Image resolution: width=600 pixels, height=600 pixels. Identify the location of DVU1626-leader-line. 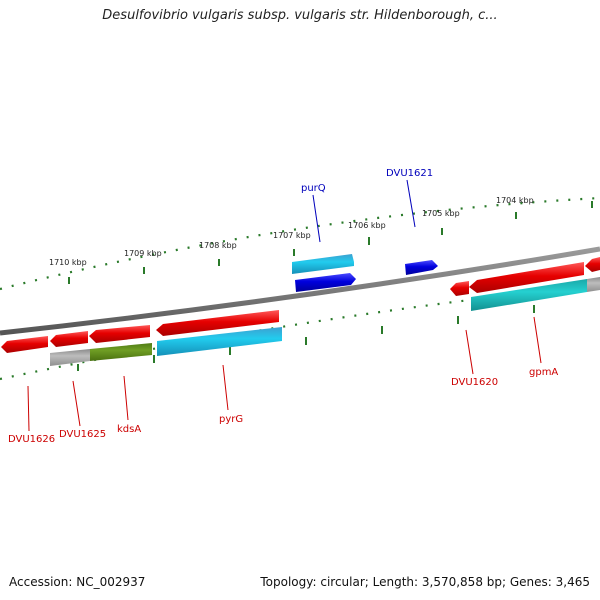
(28, 408).